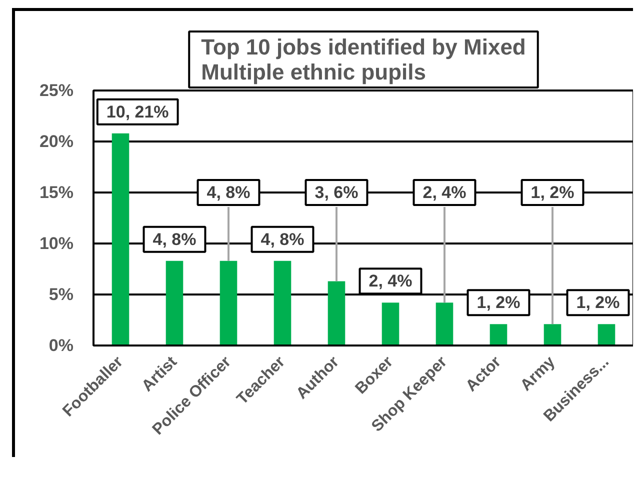 The height and width of the screenshot is (478, 641). What do you see at coordinates (56, 90) in the screenshot?
I see `y-tick-label: 25%` at bounding box center [56, 90].